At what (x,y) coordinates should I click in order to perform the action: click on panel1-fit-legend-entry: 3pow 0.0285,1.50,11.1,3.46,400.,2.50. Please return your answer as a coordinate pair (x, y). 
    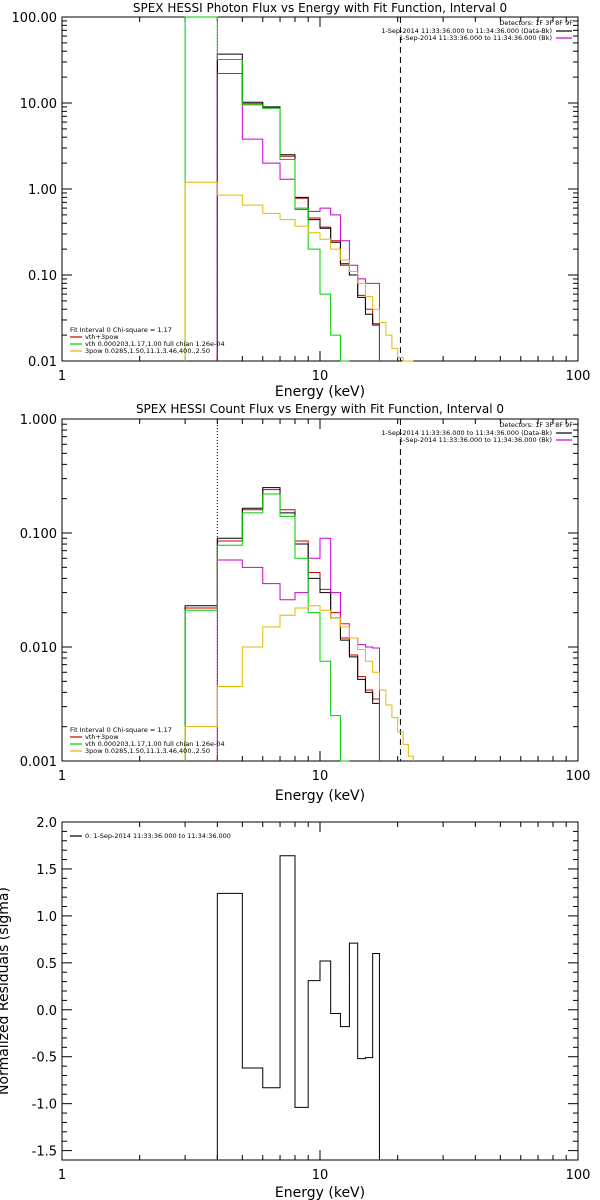
    Looking at the image, I should click on (147, 351).